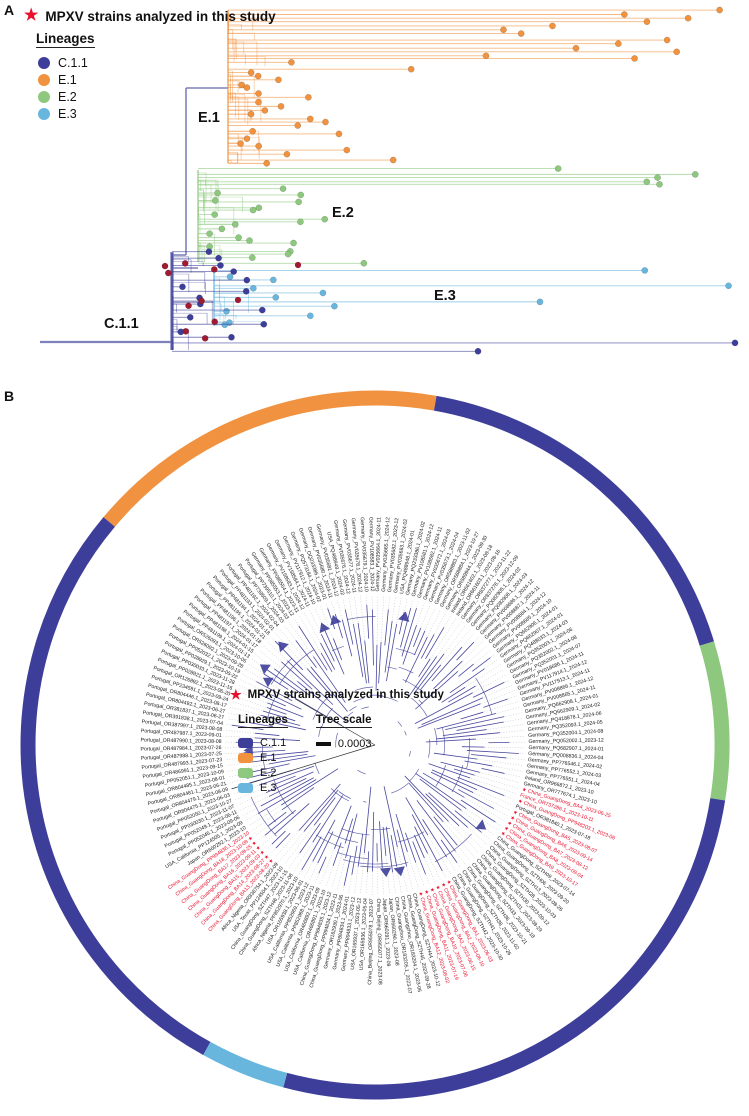 The image size is (749, 1116). What do you see at coordinates (263, 788) in the screenshot?
I see `legend-item-e3: E.3` at bounding box center [263, 788].